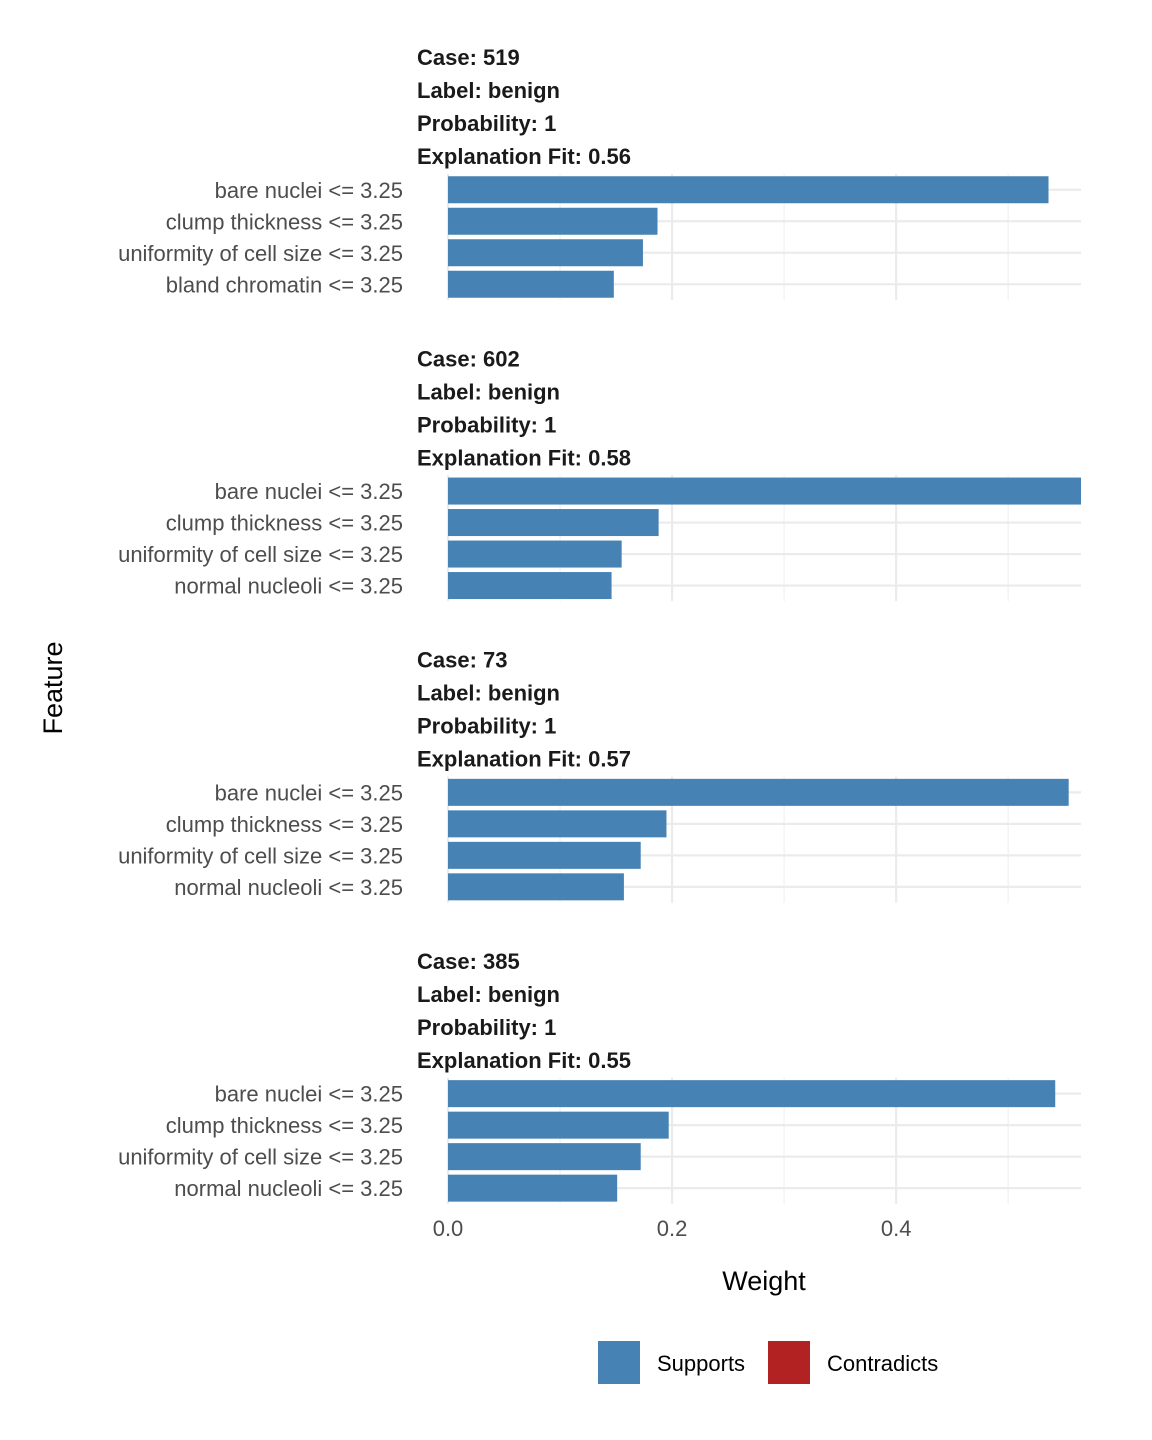 The image size is (1152, 1440). What do you see at coordinates (701, 1363) in the screenshot?
I see `legend-label-supports: Supports` at bounding box center [701, 1363].